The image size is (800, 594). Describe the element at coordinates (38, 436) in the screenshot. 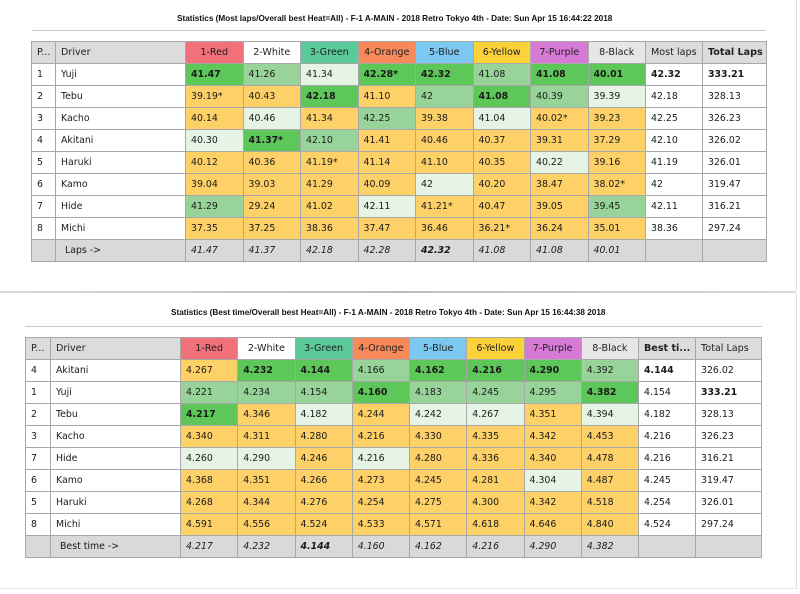

I see `position-cell: 3` at that location.